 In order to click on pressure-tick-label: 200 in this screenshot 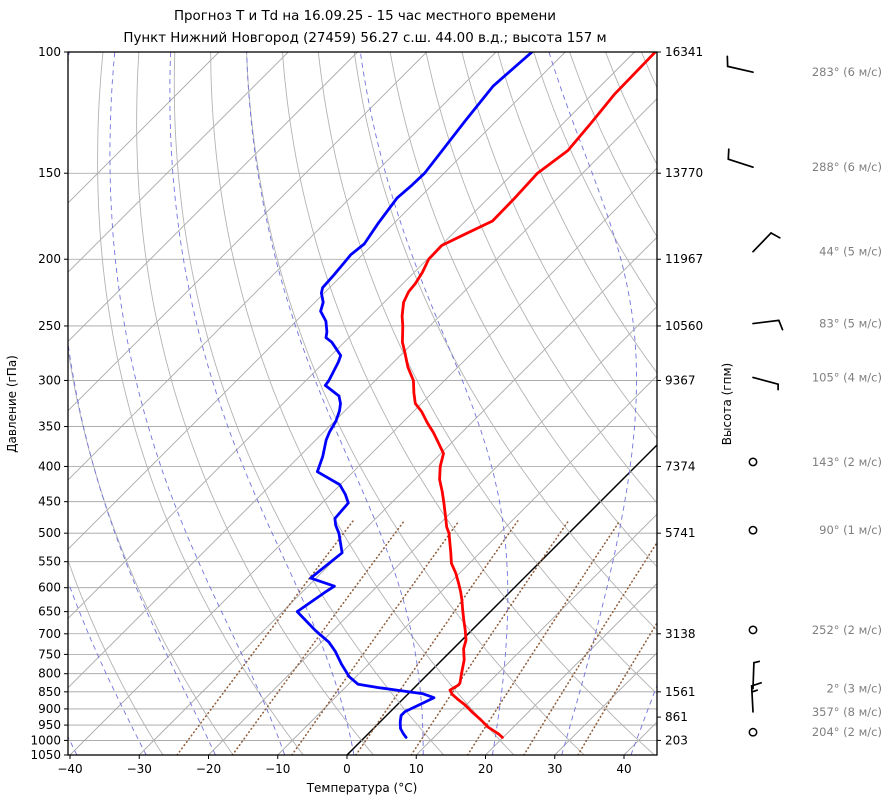, I will do `click(49, 259)`.